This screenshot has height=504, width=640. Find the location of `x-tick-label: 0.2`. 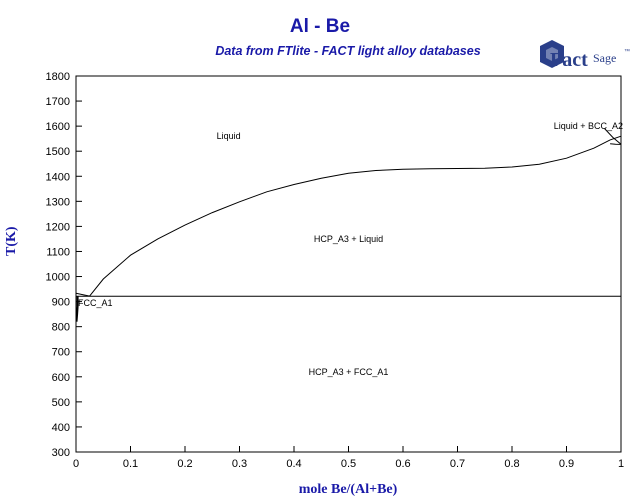

x-tick-label: 0.2 is located at coordinates (184, 464).